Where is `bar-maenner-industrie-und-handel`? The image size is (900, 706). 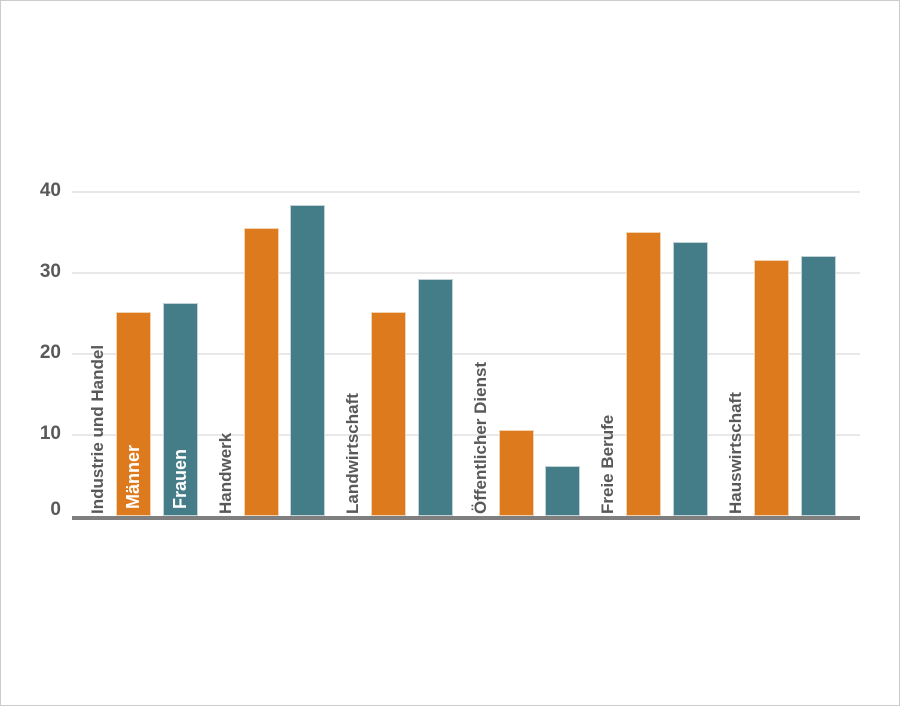 bar-maenner-industrie-und-handel is located at coordinates (133, 413).